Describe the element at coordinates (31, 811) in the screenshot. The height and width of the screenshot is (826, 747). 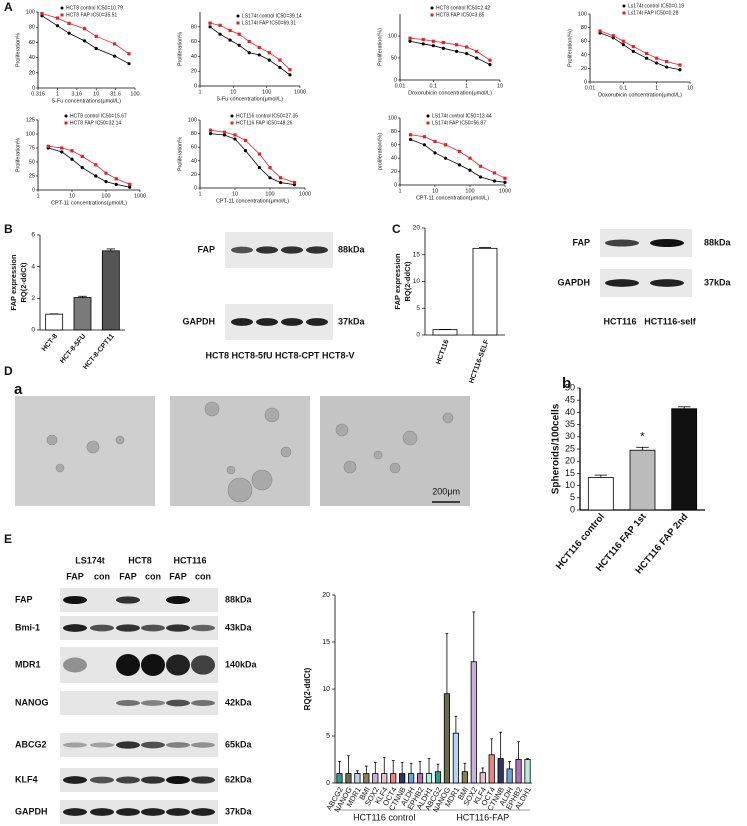
I see `blot-row-label: GAPDH` at that location.